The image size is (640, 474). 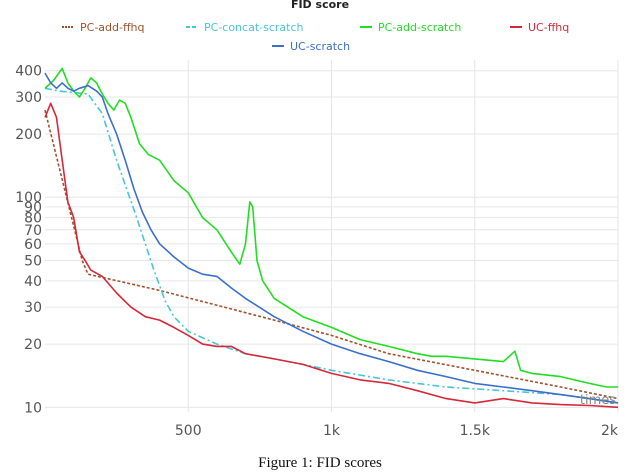 What do you see at coordinates (610, 431) in the screenshot?
I see `x-tick-label: 2k` at bounding box center [610, 431].